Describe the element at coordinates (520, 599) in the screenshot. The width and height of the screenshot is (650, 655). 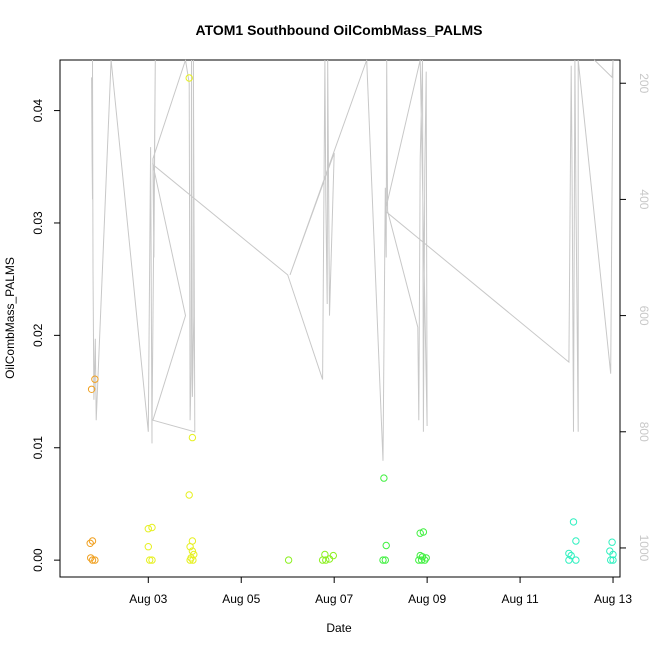
I see `x-tick-label: Aug 11` at that location.